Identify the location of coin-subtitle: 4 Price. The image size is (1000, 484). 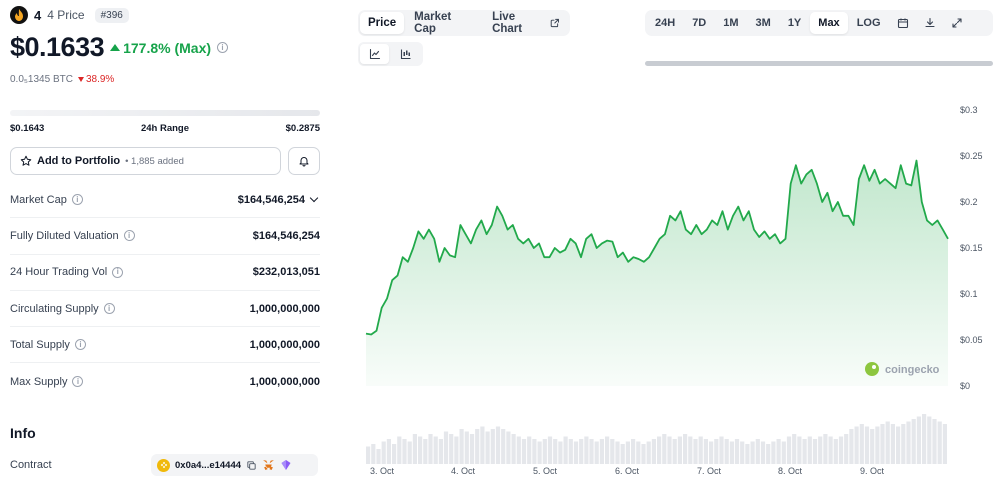
(66, 15).